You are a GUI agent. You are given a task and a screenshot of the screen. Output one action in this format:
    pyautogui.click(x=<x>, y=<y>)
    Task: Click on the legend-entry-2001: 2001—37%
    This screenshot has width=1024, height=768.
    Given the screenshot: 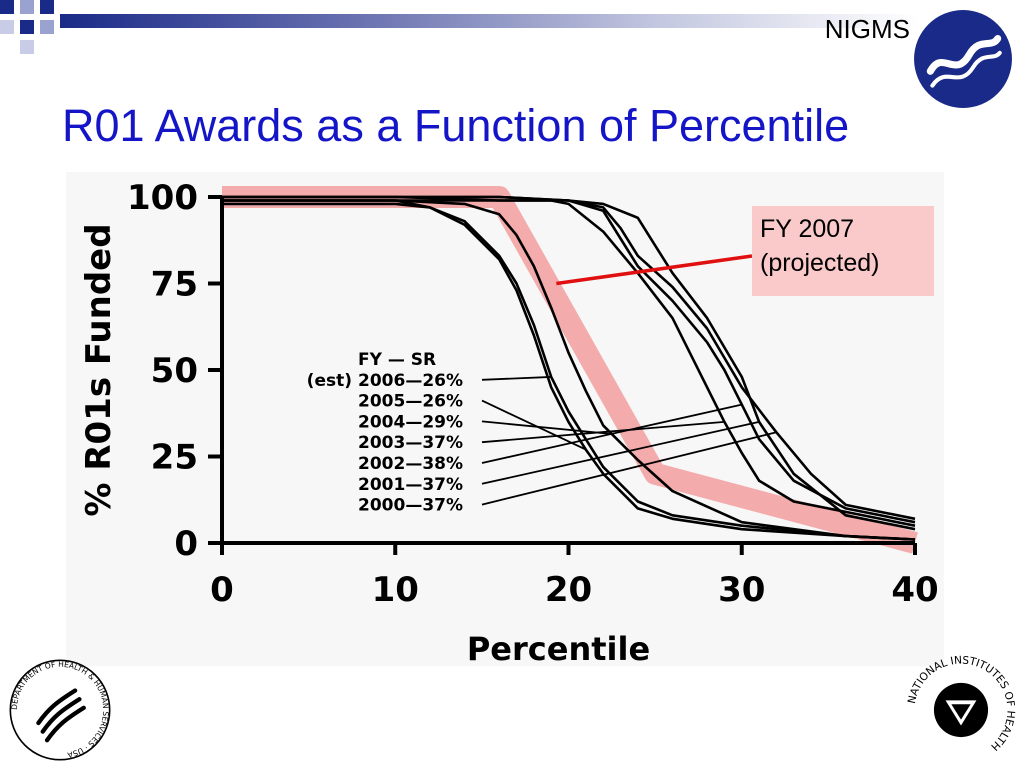 What is the action you would take?
    pyautogui.click(x=410, y=485)
    